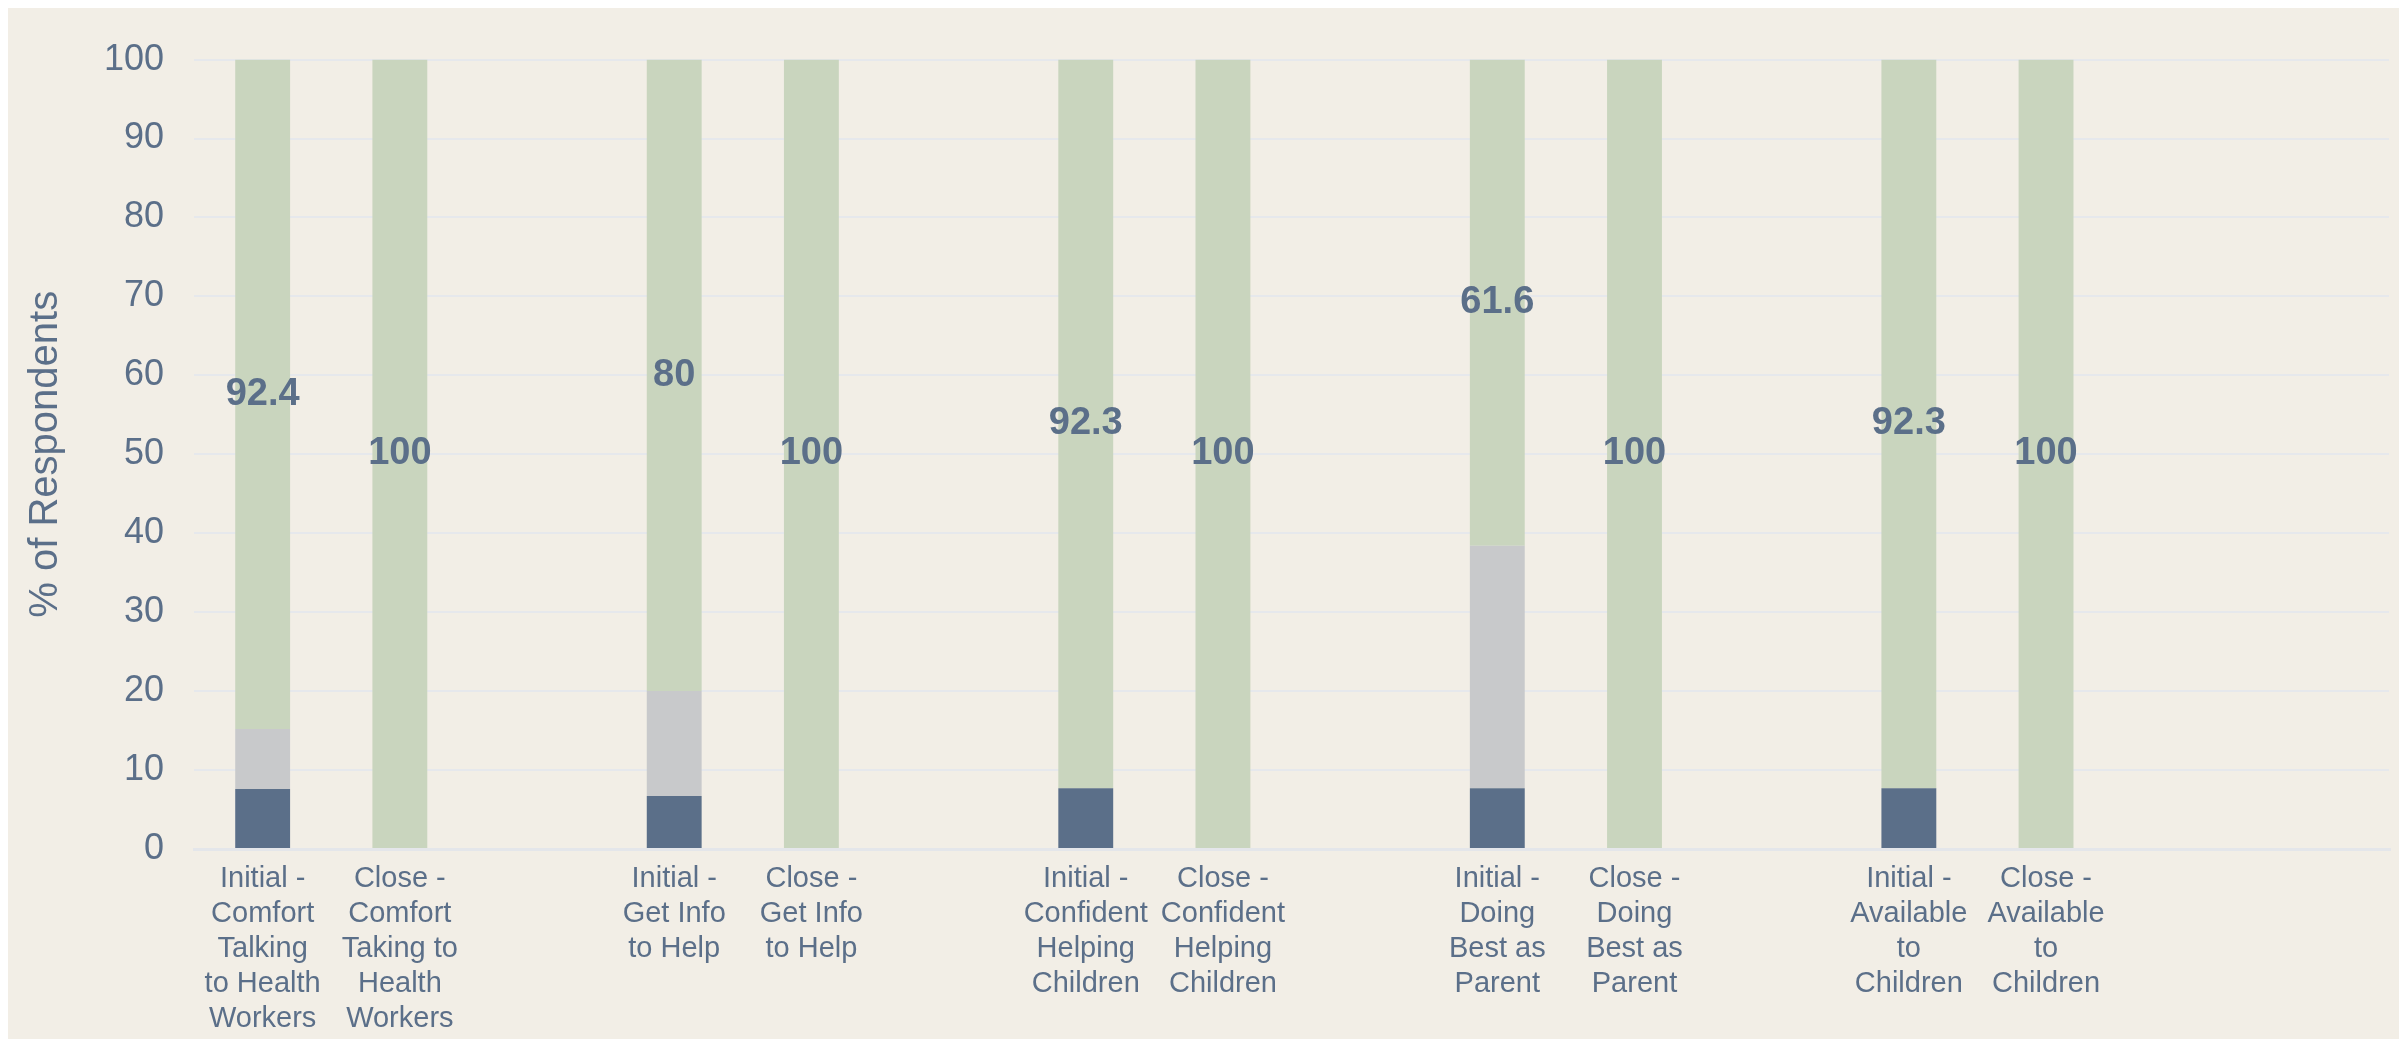 The image size is (2407, 1047). What do you see at coordinates (1223, 929) in the screenshot?
I see `x-tick-label: Close - Confident Helping Children` at bounding box center [1223, 929].